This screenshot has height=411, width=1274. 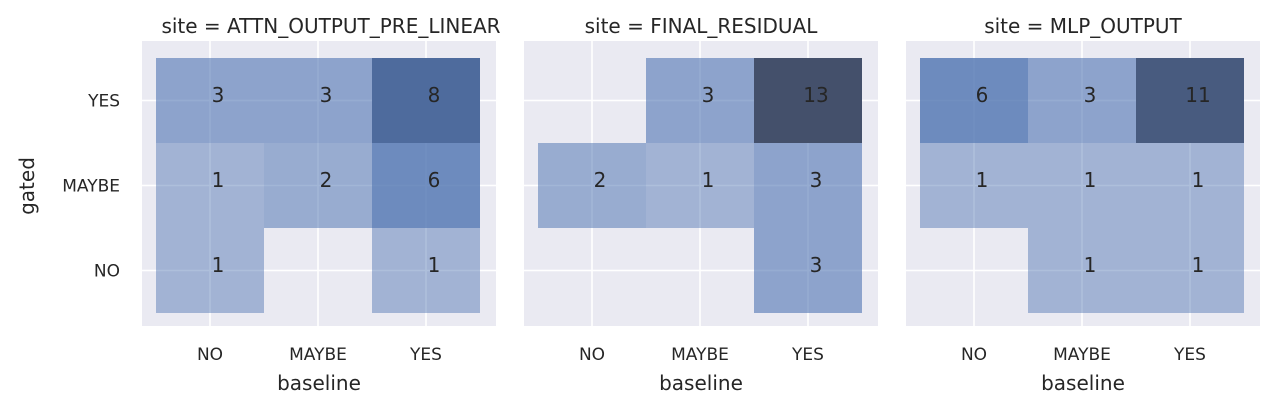 What do you see at coordinates (1083, 26) in the screenshot?
I see `facet-title: site = MLP_OUTPUT` at bounding box center [1083, 26].